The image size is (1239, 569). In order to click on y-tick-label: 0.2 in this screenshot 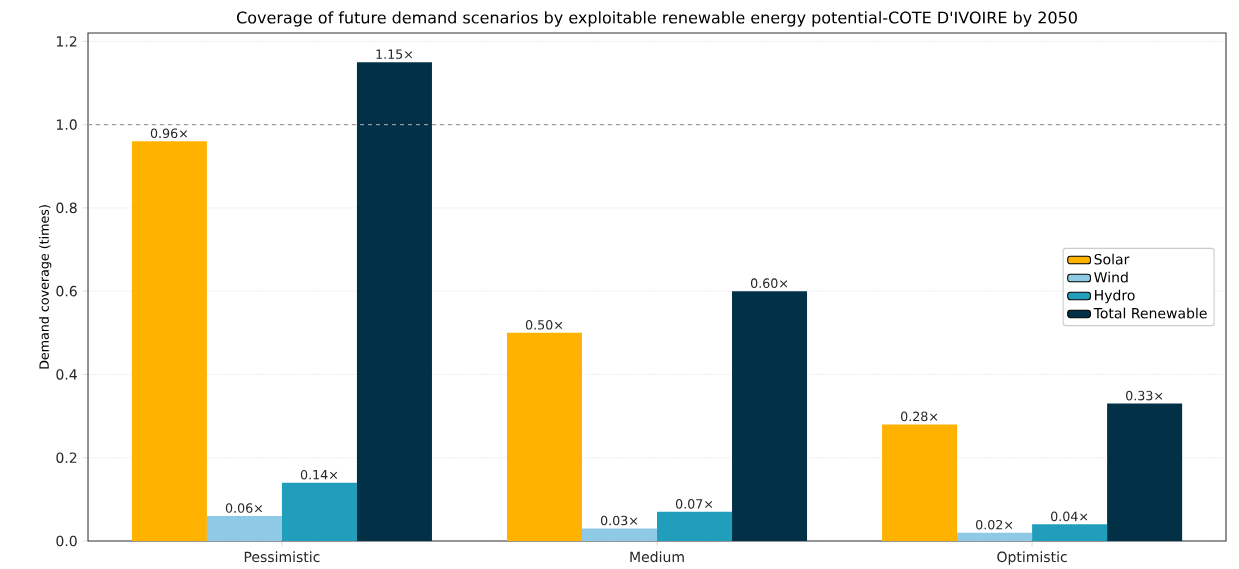, I will do `click(66, 457)`.